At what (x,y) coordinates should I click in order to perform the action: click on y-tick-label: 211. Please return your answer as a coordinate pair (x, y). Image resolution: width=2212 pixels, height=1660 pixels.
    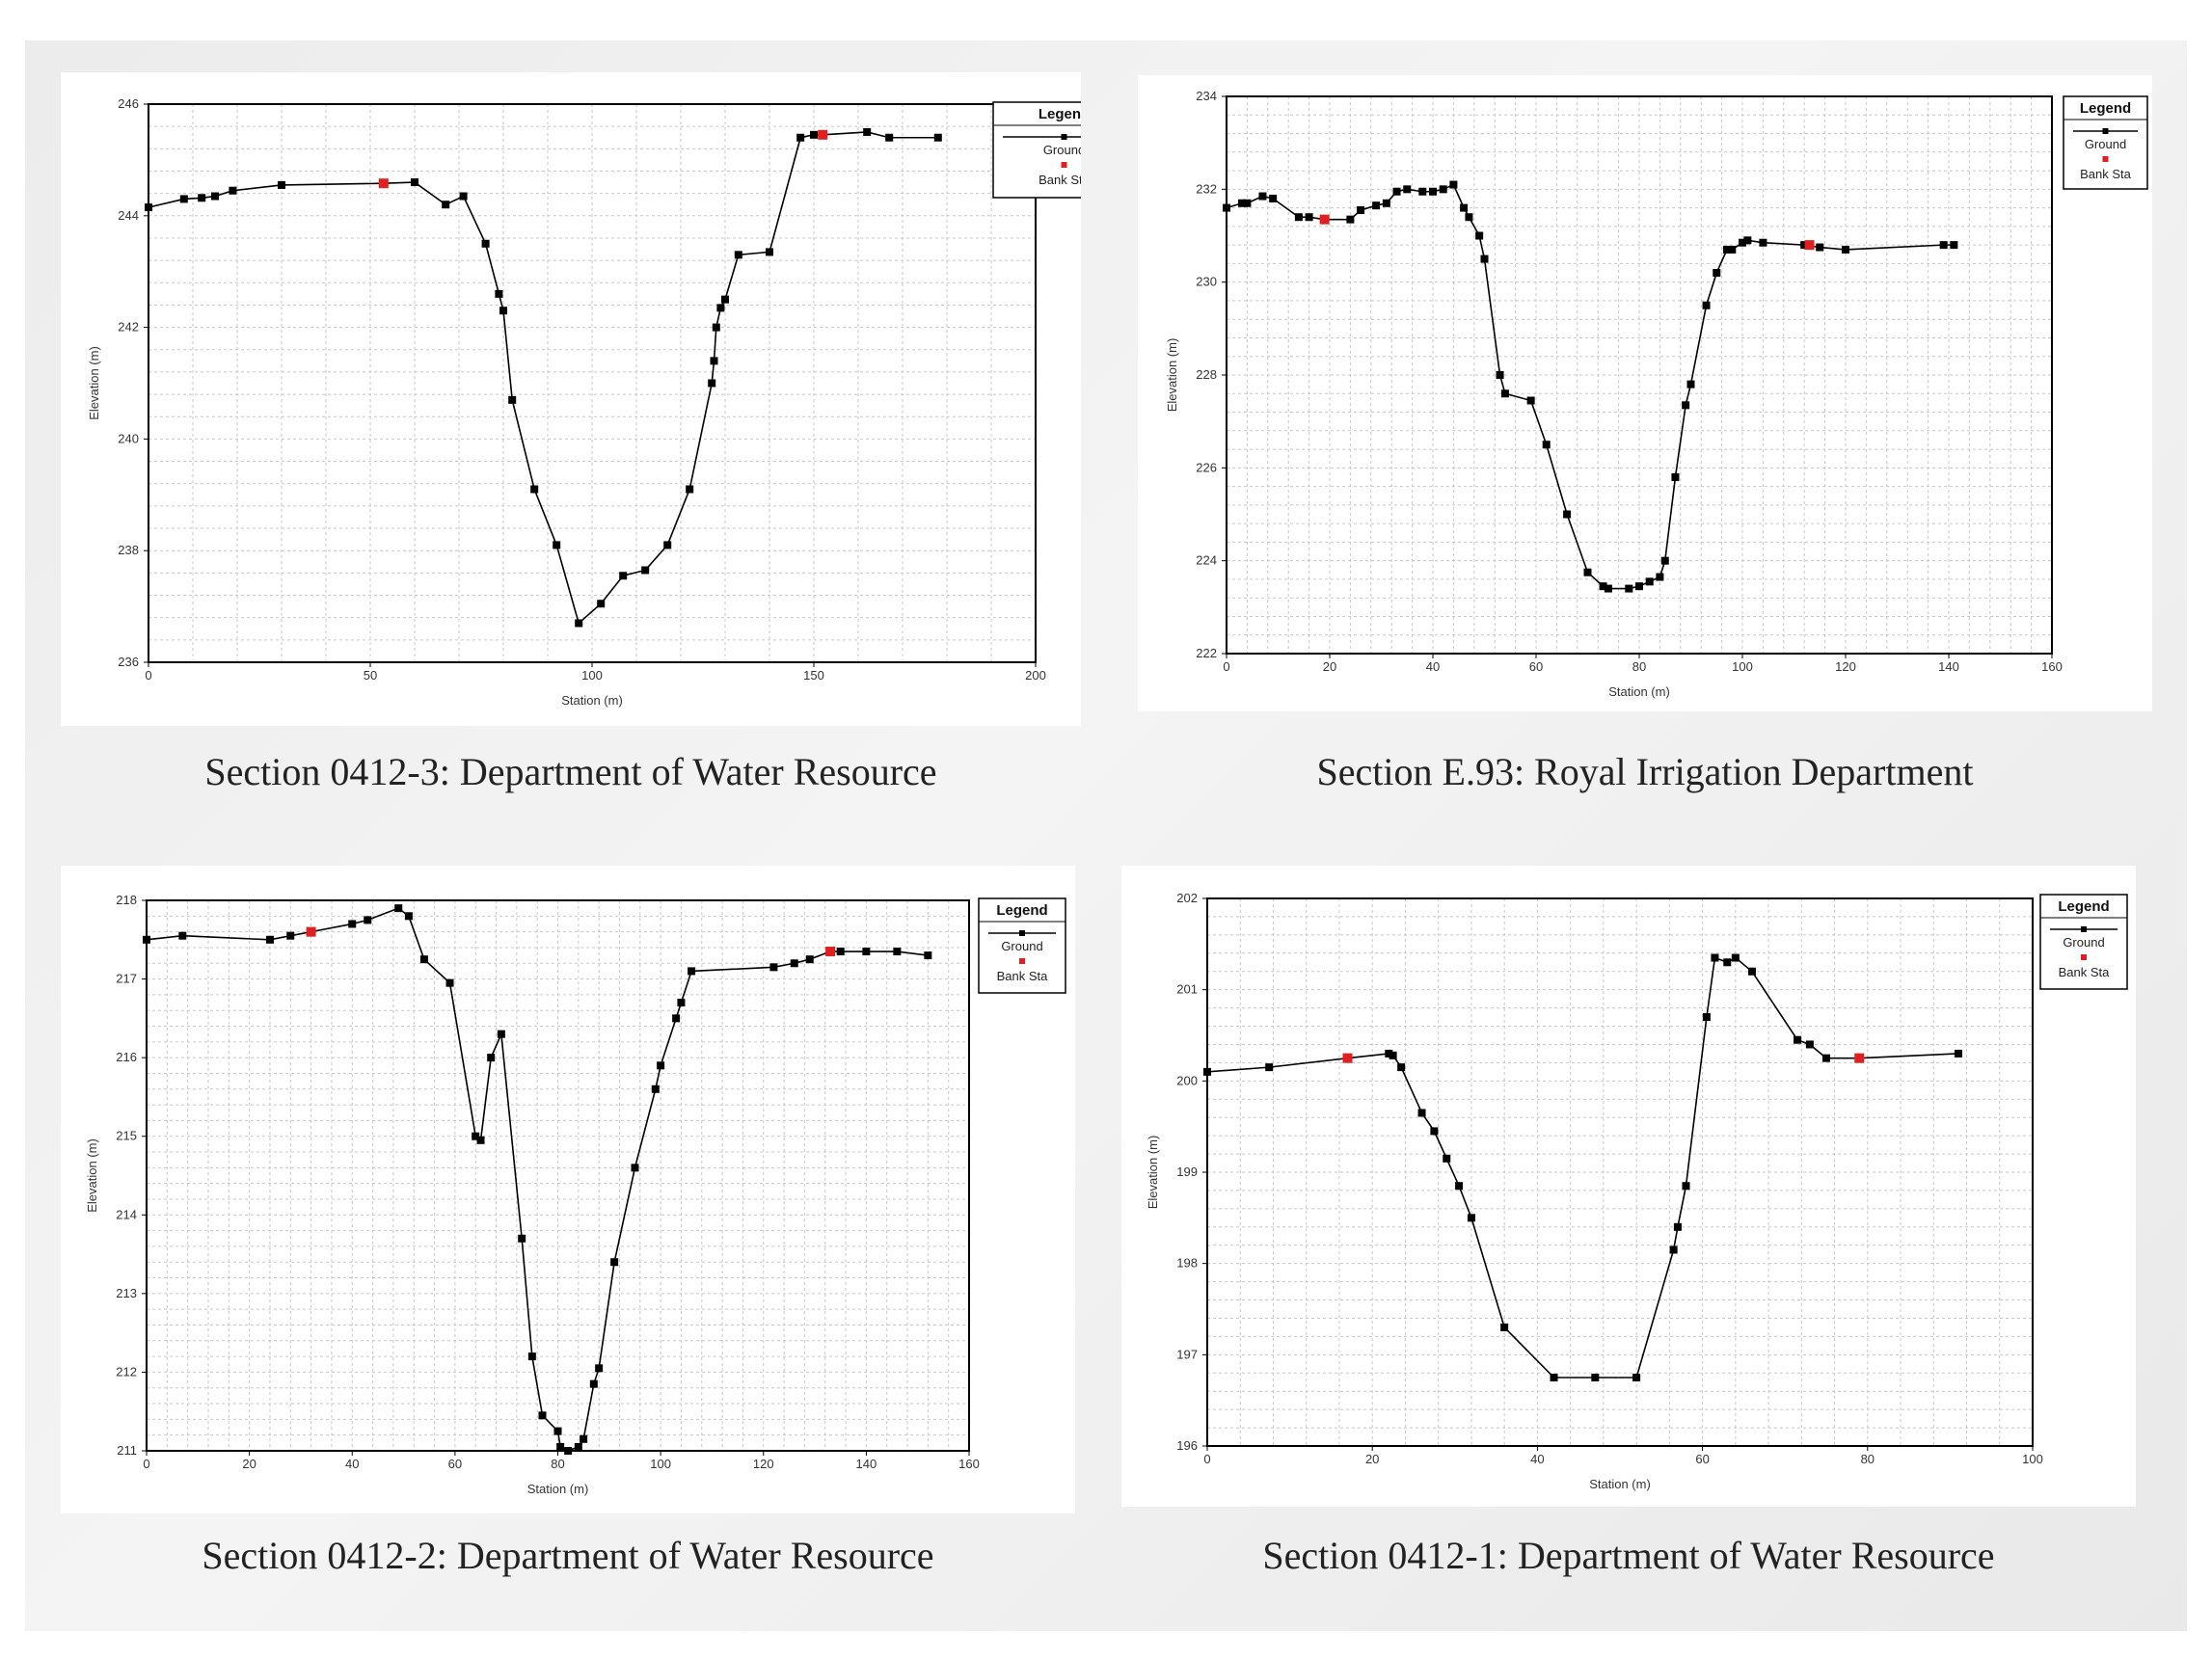
    Looking at the image, I should click on (127, 1450).